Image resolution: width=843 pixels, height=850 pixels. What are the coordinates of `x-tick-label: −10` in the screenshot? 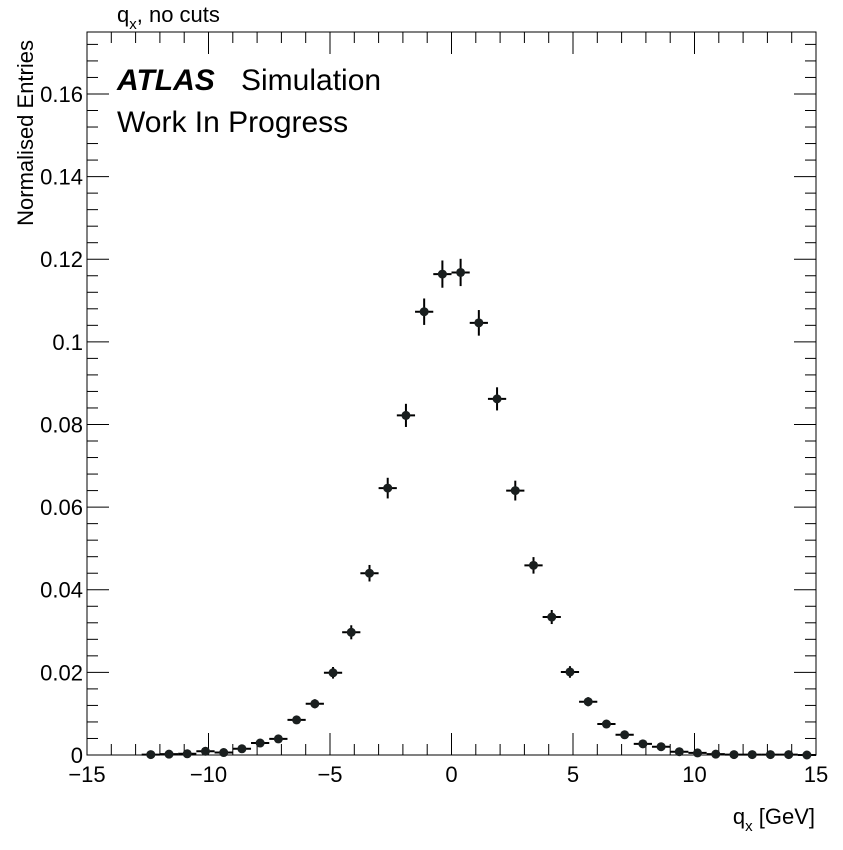 It's located at (208, 774).